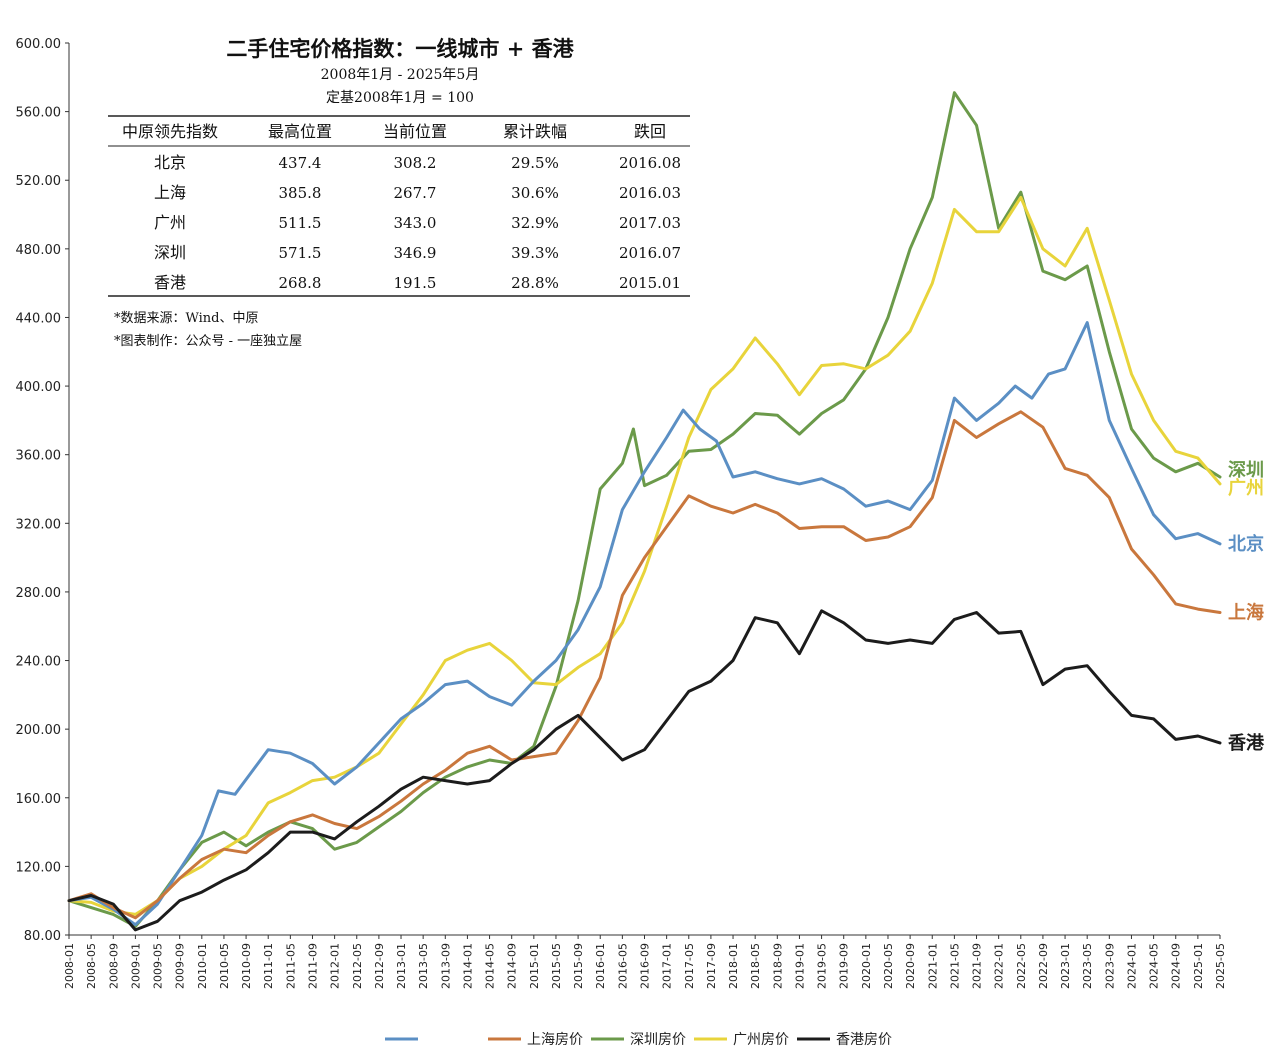 Image resolution: width=1280 pixels, height=1064 pixels. I want to click on legend-item-shenzhen: 深圳房价, so click(638, 1040).